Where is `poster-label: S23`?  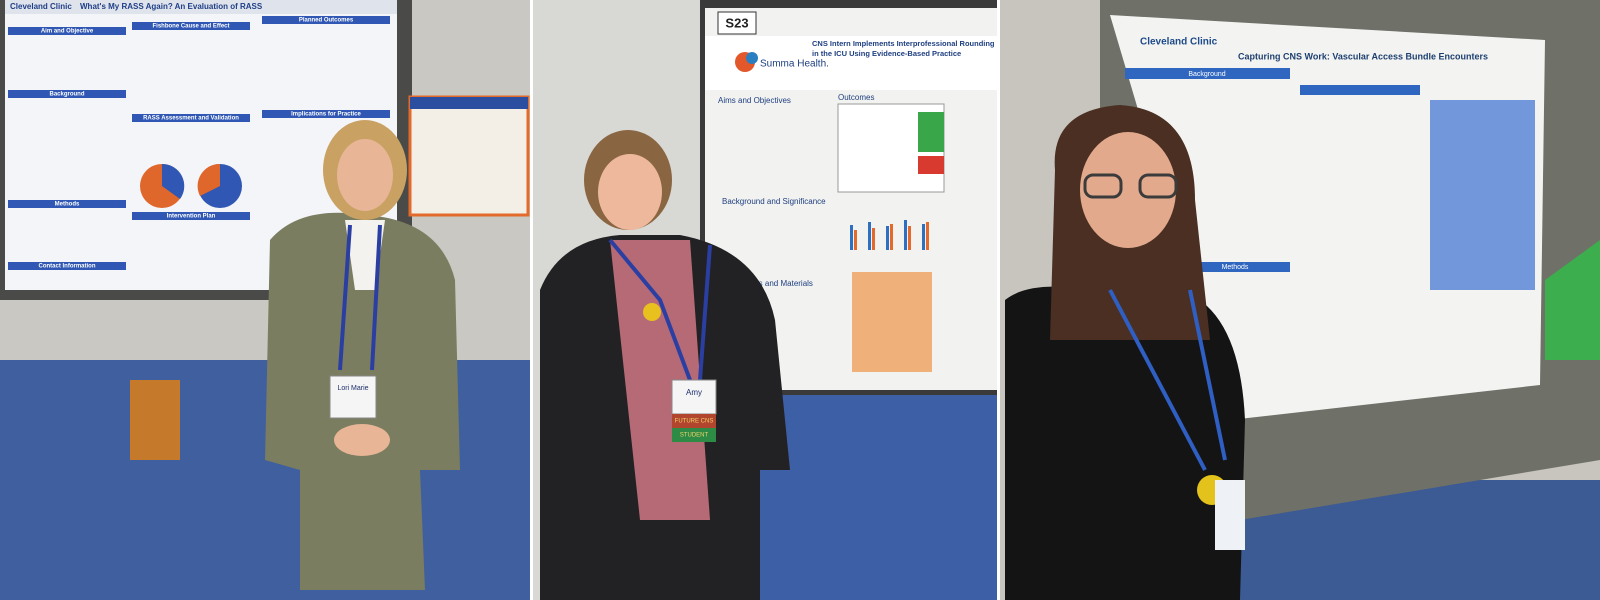 poster-label: S23 is located at coordinates (736, 22).